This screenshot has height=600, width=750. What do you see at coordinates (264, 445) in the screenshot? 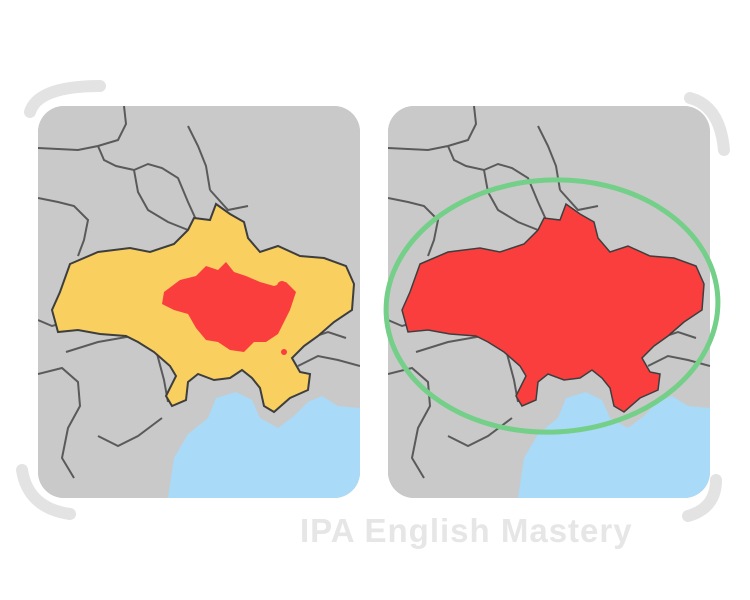
I see `black-sea` at bounding box center [264, 445].